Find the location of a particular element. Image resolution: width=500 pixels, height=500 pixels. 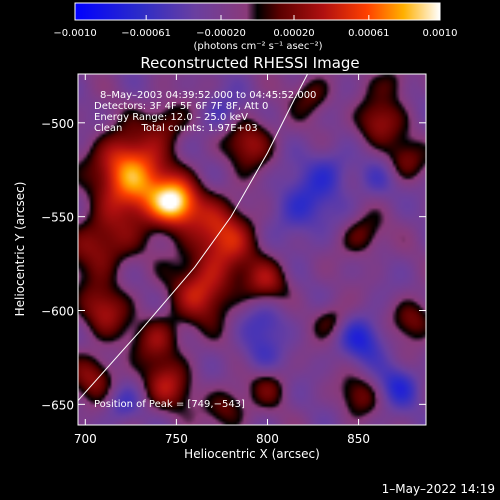

y-tick-label: −500 is located at coordinates (57, 124).